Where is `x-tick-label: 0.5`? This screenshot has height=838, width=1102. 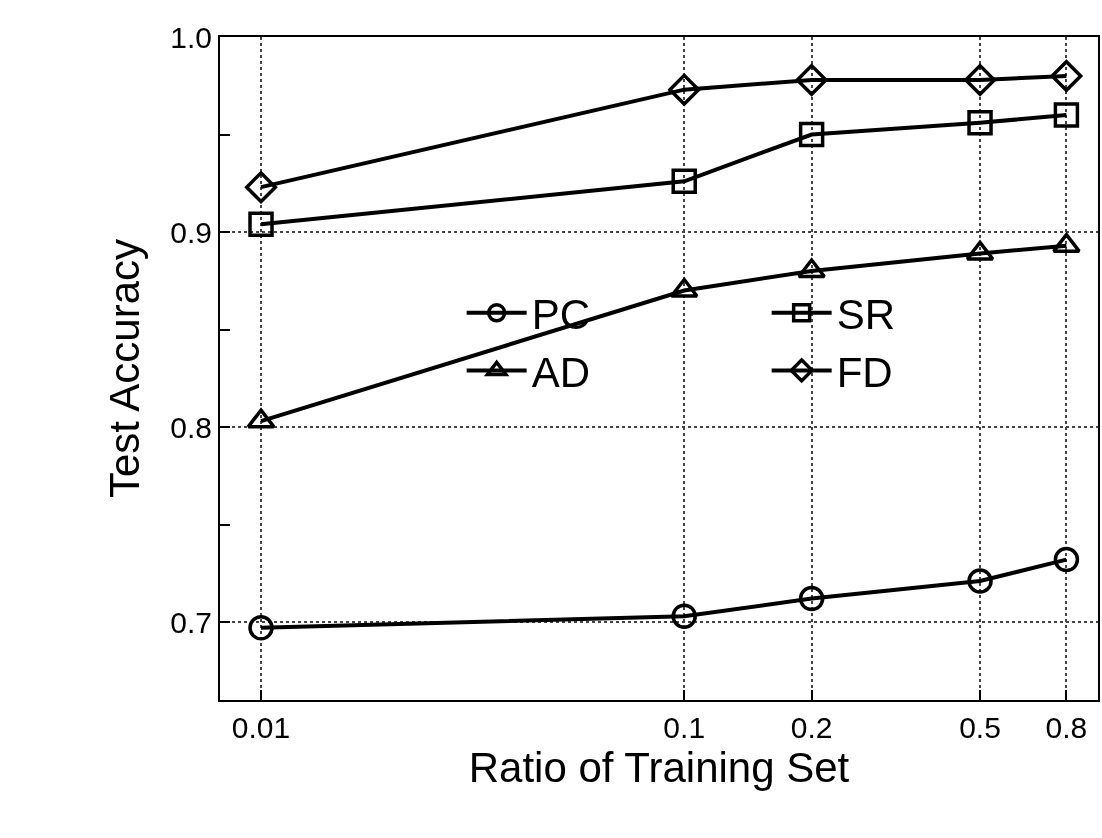 x-tick-label: 0.5 is located at coordinates (980, 727).